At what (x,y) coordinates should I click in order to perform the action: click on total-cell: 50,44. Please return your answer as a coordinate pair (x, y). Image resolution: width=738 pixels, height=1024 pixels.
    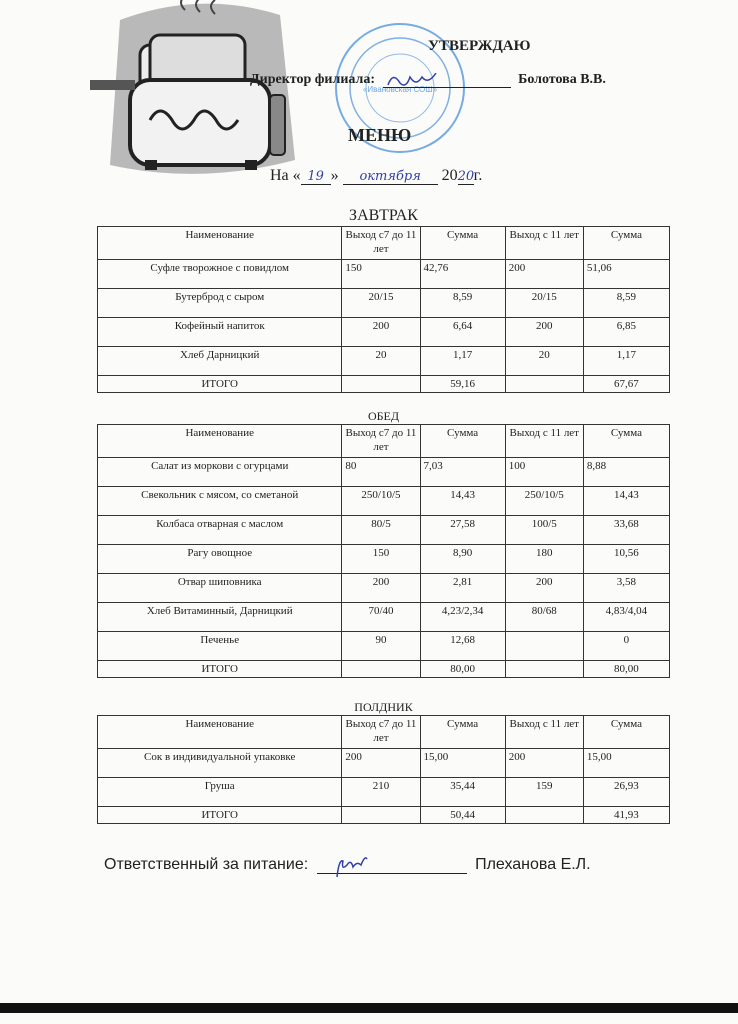
    Looking at the image, I should click on (462, 815).